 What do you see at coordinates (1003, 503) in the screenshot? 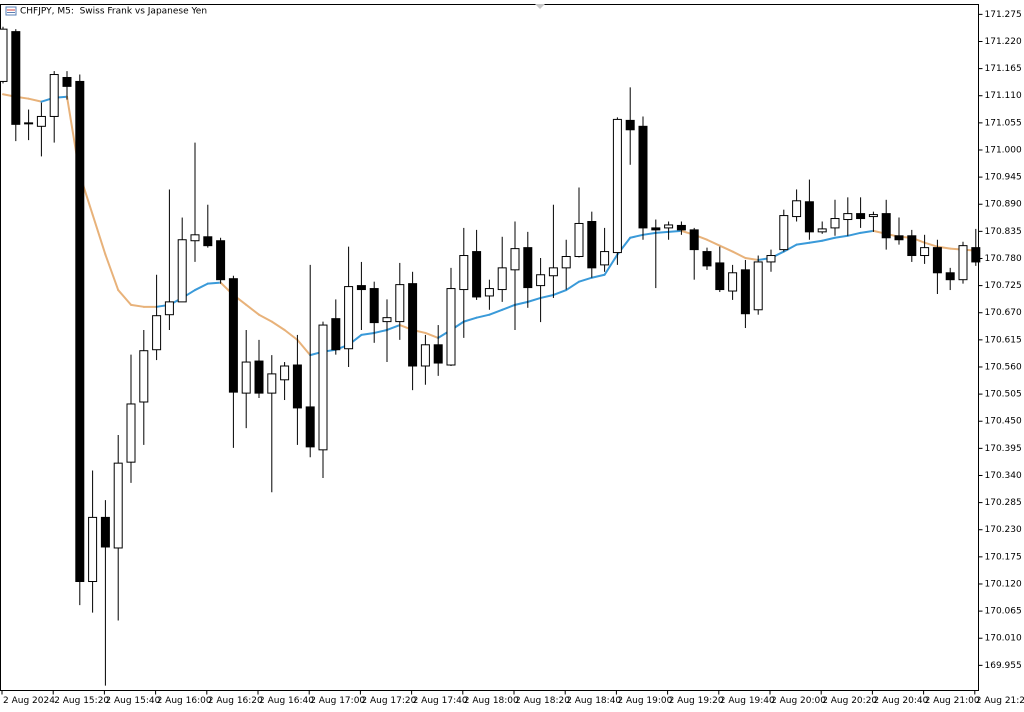
I see `y-tick-label: 170.285` at bounding box center [1003, 503].